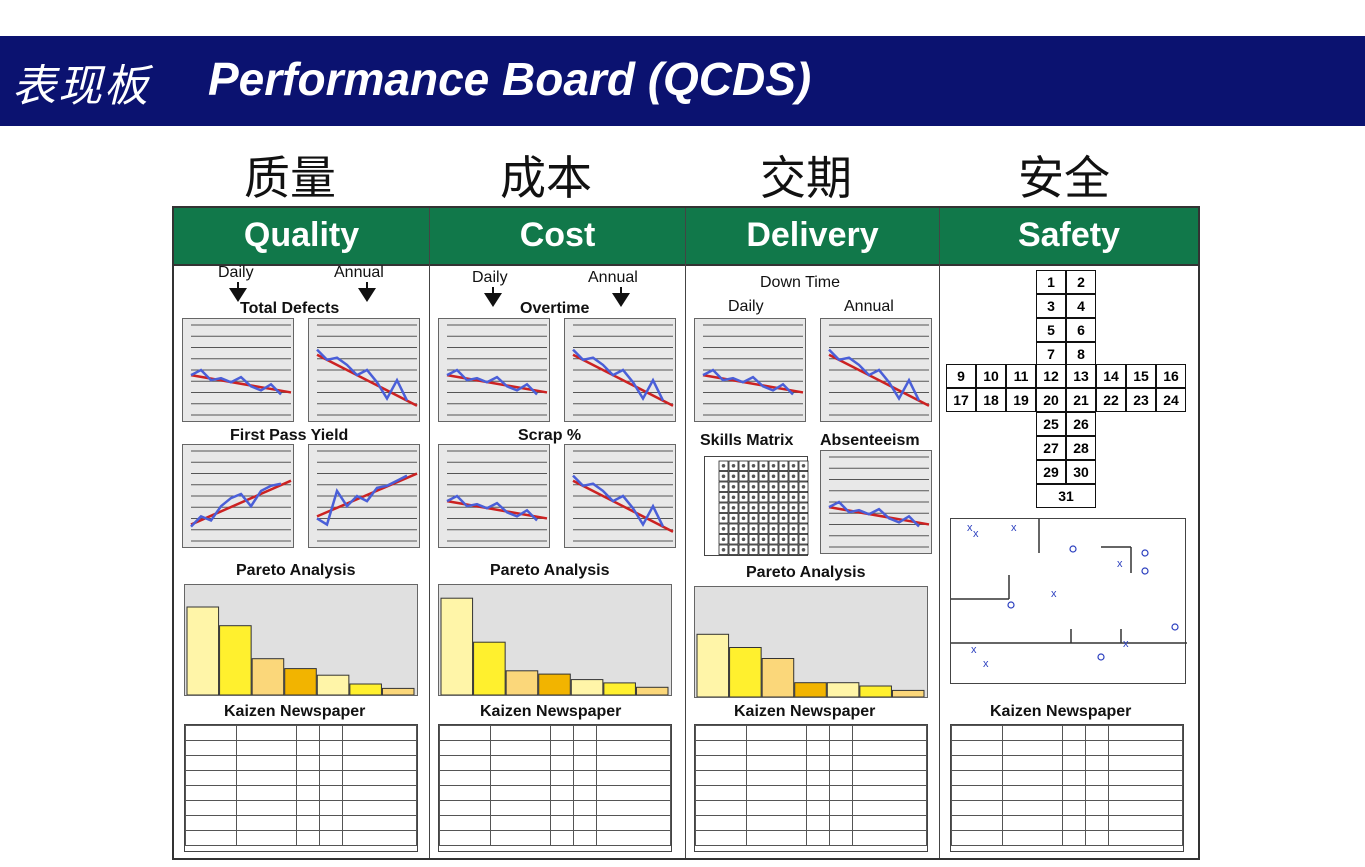 The image size is (1365, 867). I want to click on delivery-news-title: Kaizen Newspaper, so click(805, 711).